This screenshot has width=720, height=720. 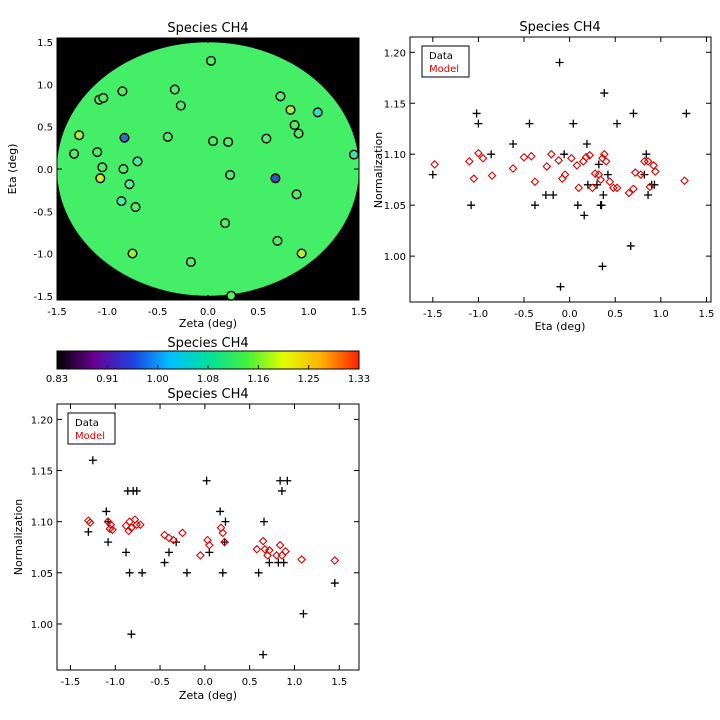 What do you see at coordinates (211, 542) in the screenshot?
I see `zeta-plot-data-series` at bounding box center [211, 542].